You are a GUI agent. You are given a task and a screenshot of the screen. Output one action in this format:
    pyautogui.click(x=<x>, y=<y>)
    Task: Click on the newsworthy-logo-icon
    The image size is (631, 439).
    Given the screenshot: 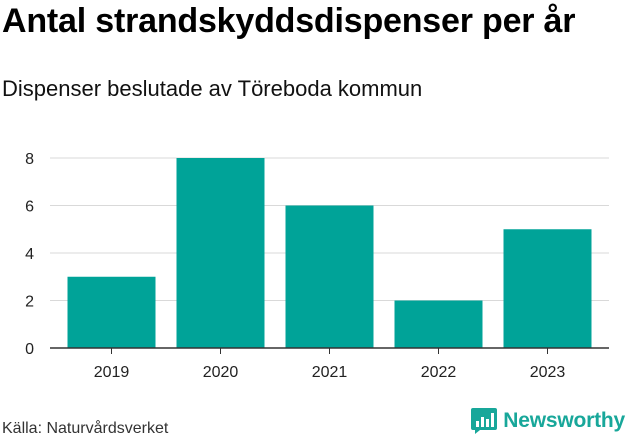 What is the action you would take?
    pyautogui.click(x=484, y=421)
    